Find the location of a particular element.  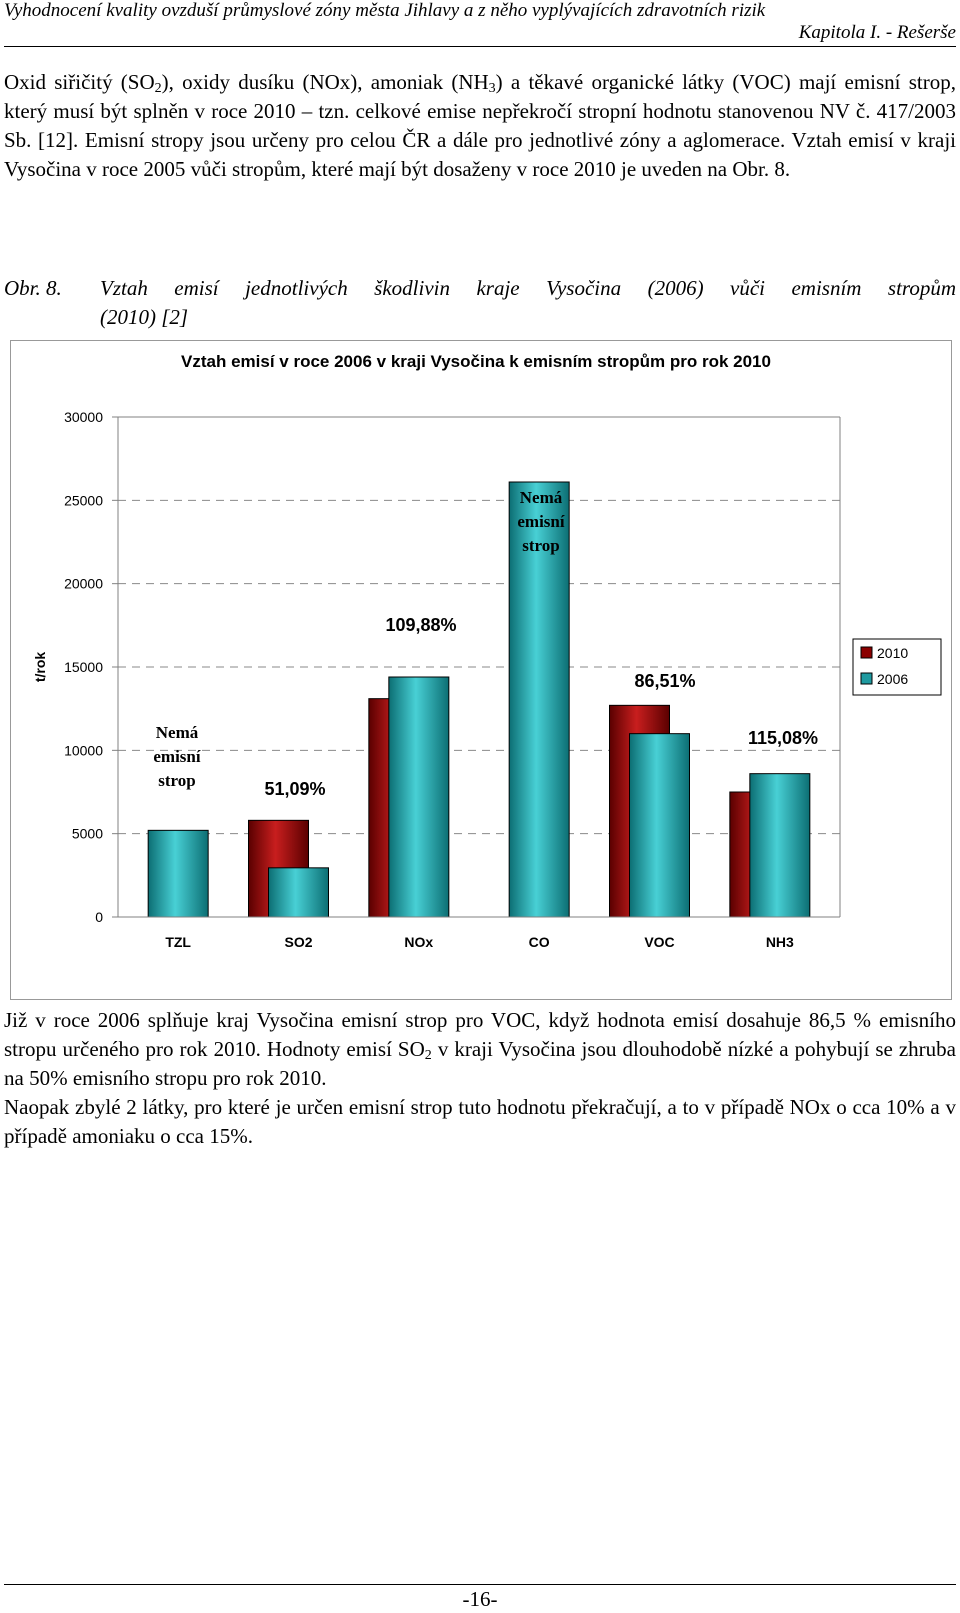

annotation-VOC-0: 86,51% is located at coordinates (664, 681).